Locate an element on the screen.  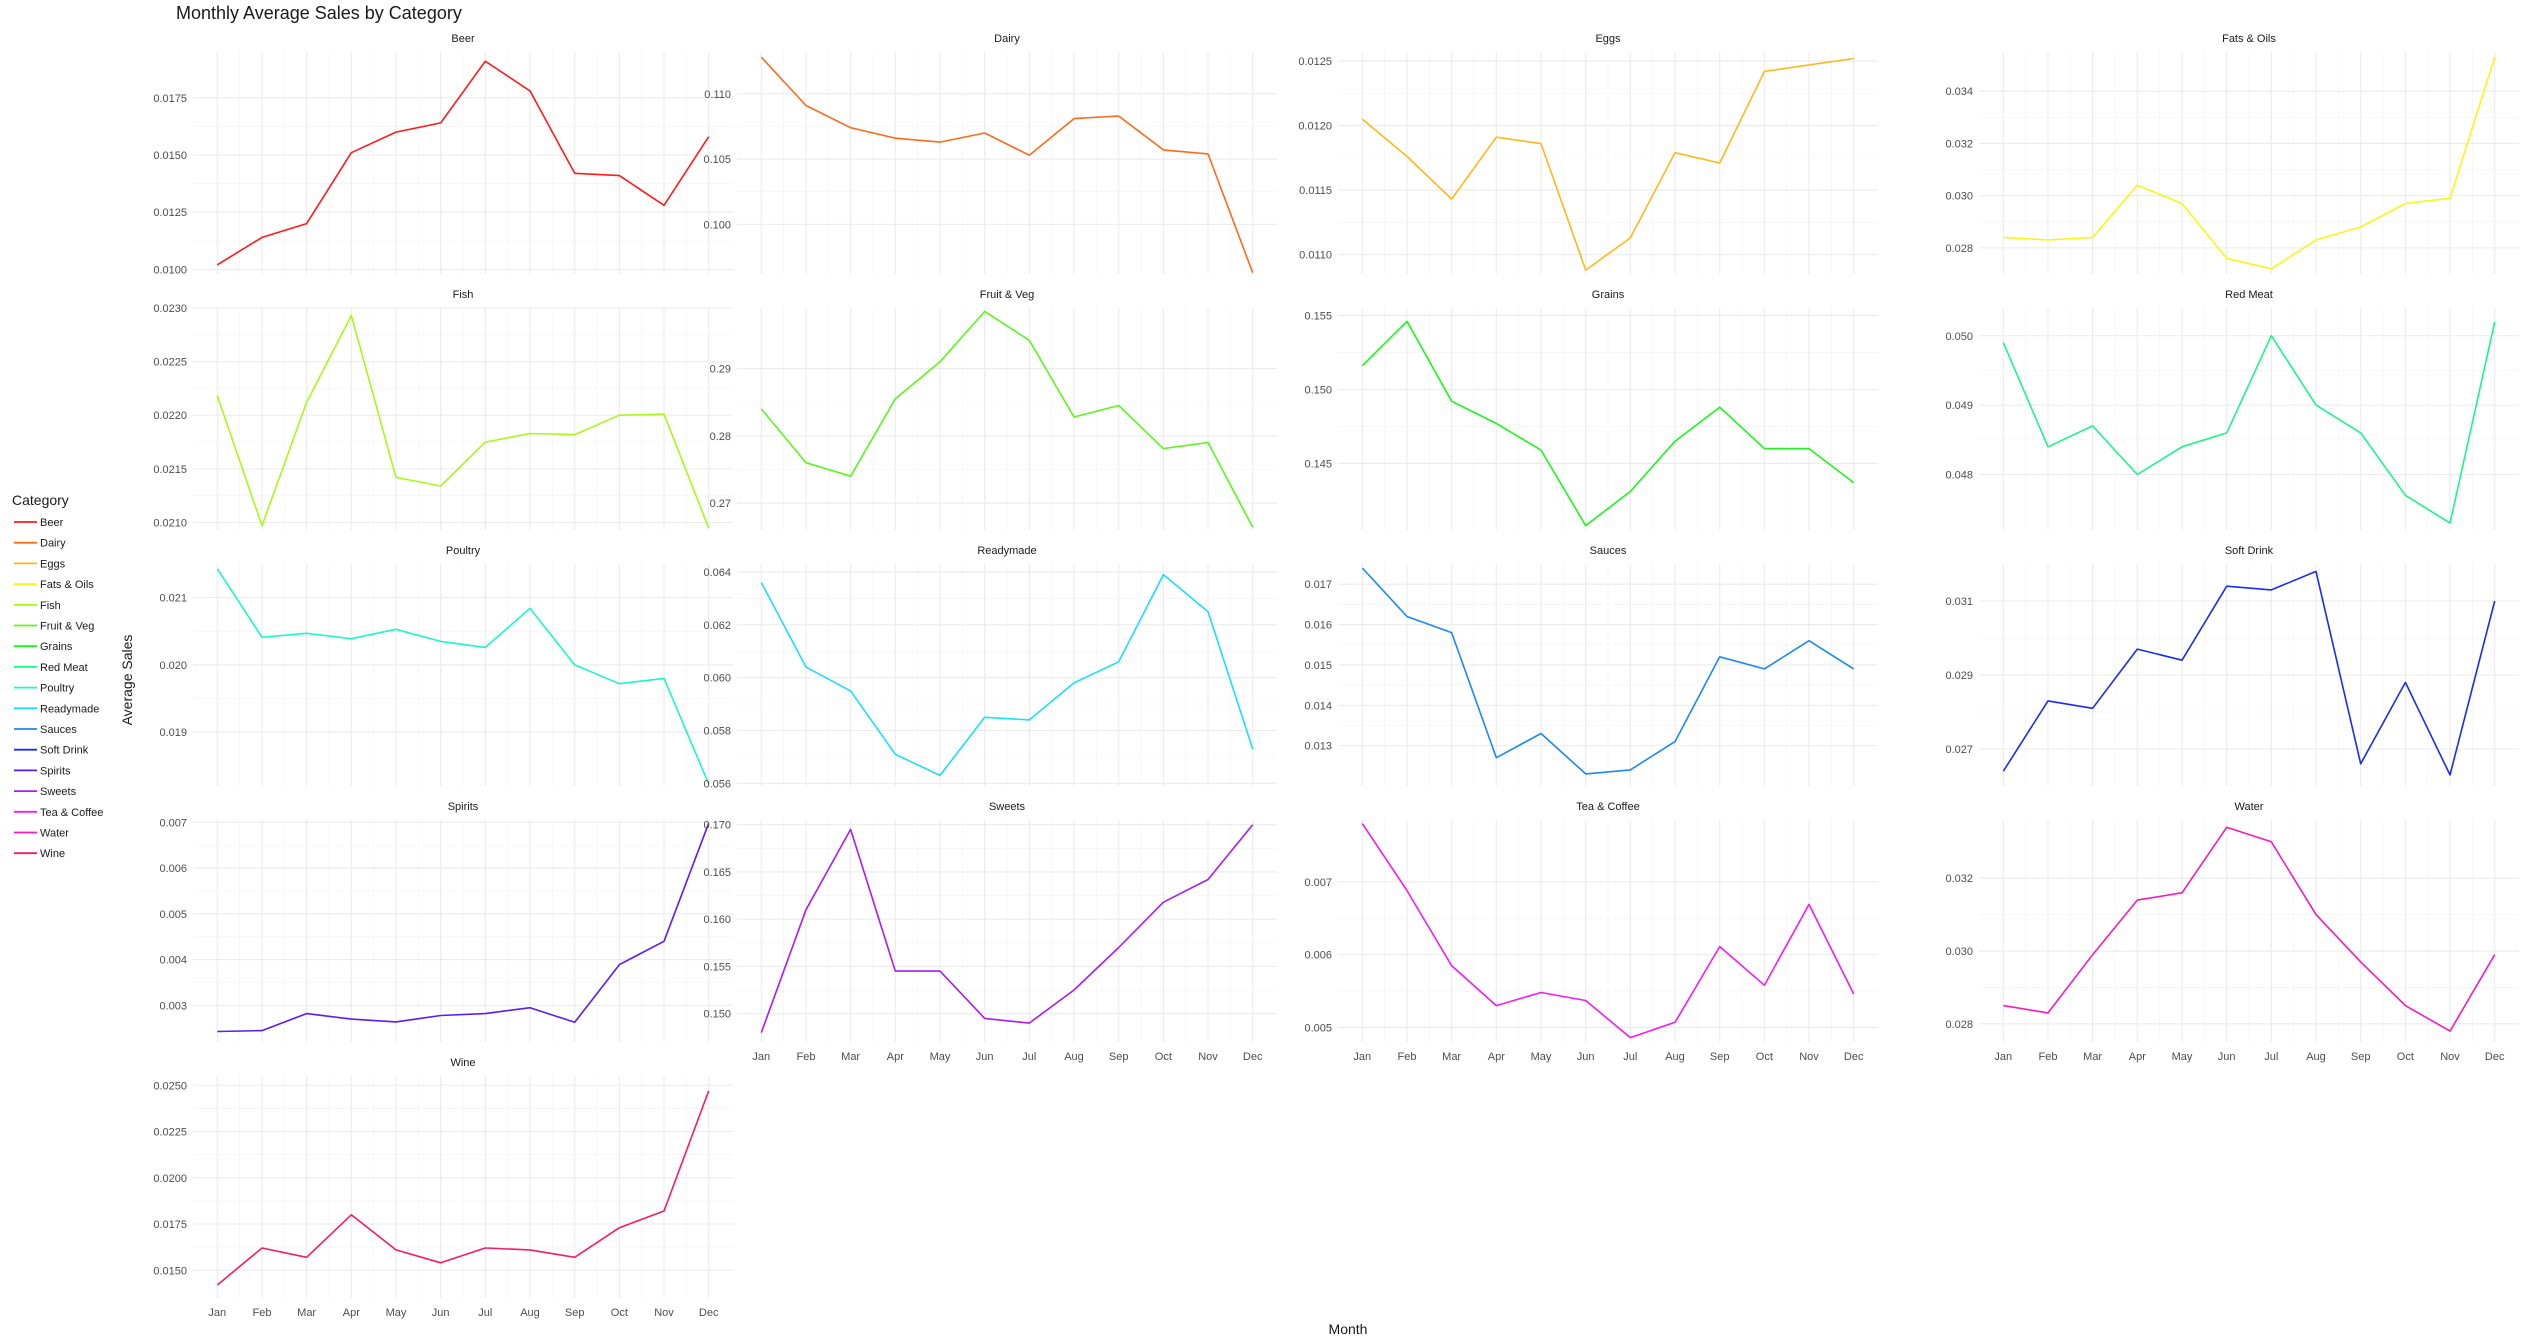
x-tick-label-wine: Apr is located at coordinates (351, 1313).